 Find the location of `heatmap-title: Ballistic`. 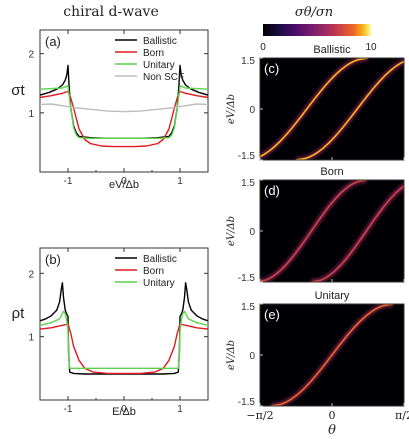

heatmap-title: Ballistic is located at coordinates (332, 50).